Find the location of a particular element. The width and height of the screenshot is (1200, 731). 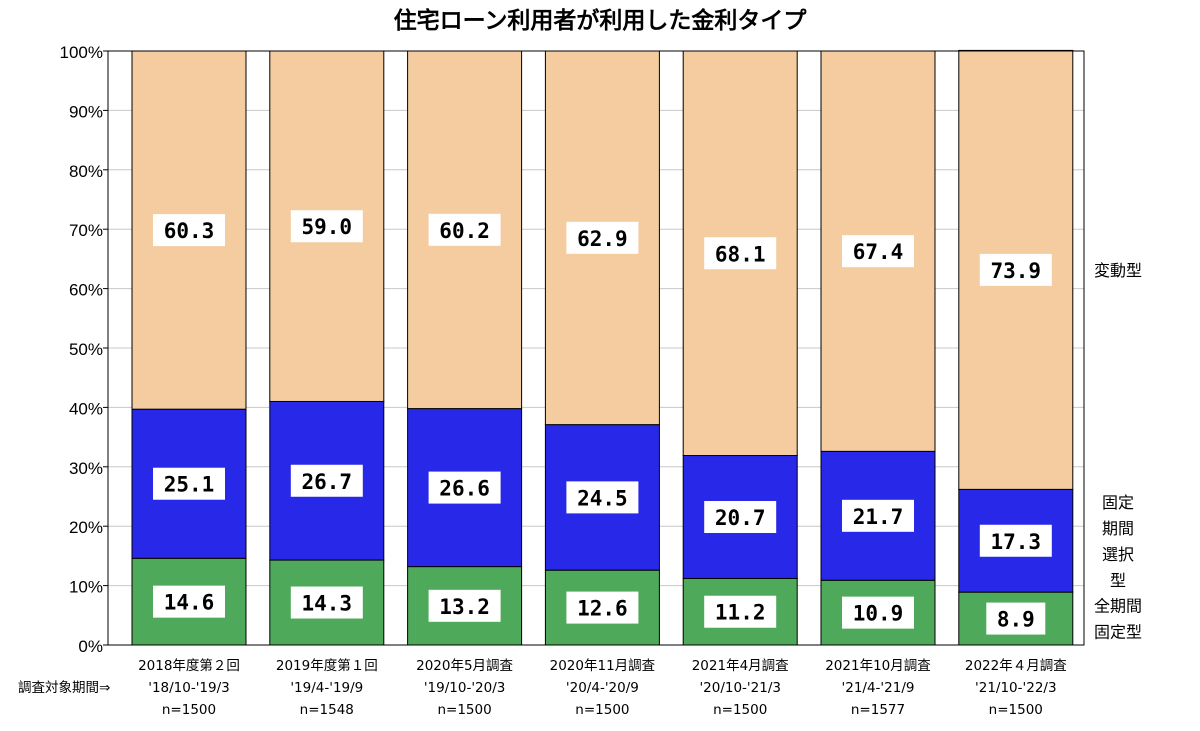

x-category-label: 2019年度第１回 is located at coordinates (327, 665).